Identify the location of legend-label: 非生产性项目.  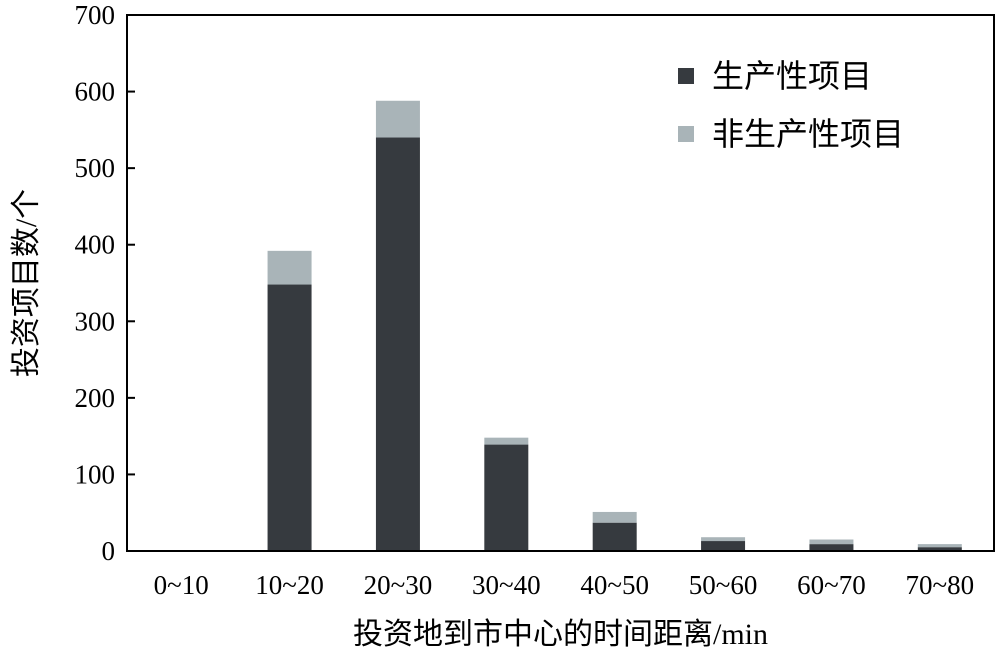
(808, 134).